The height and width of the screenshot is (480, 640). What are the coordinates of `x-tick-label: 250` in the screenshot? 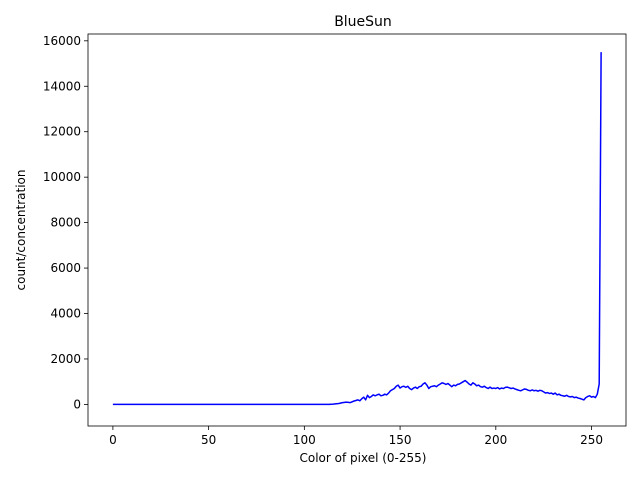 It's located at (591, 440).